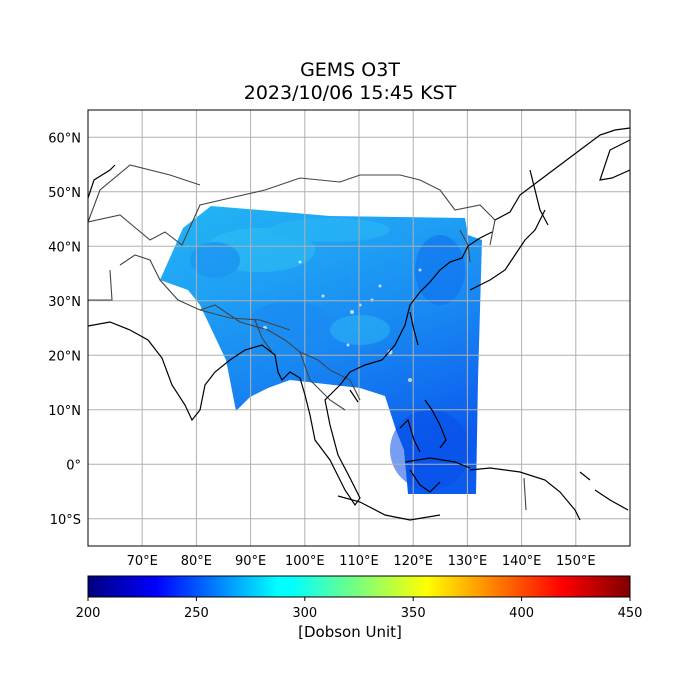  Describe the element at coordinates (64, 356) in the screenshot. I see `lat-tick-label: 20°N` at that location.